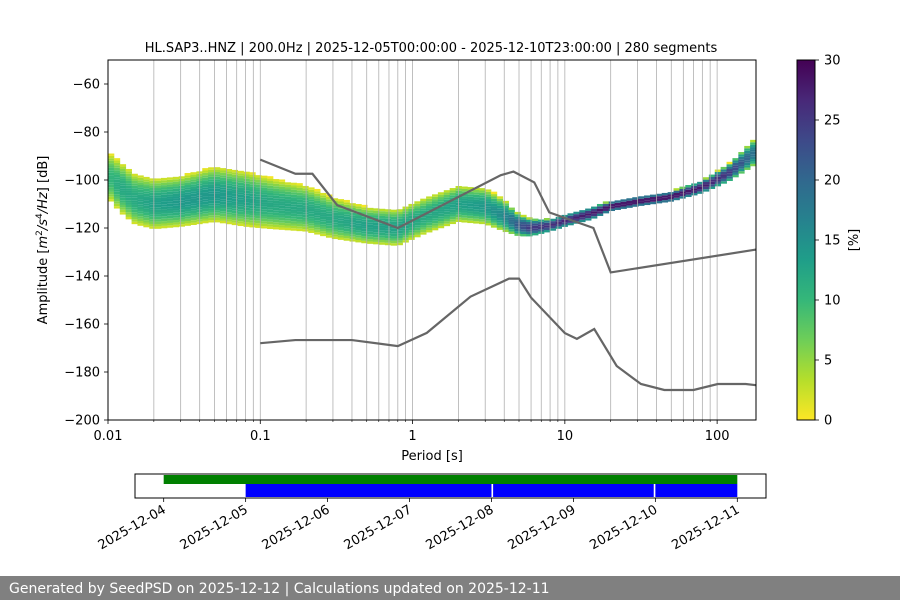 This screenshot has width=900, height=603. What do you see at coordinates (378, 527) in the screenshot?
I see `timeline-tick-label: 2025-12-07` at bounding box center [378, 527].